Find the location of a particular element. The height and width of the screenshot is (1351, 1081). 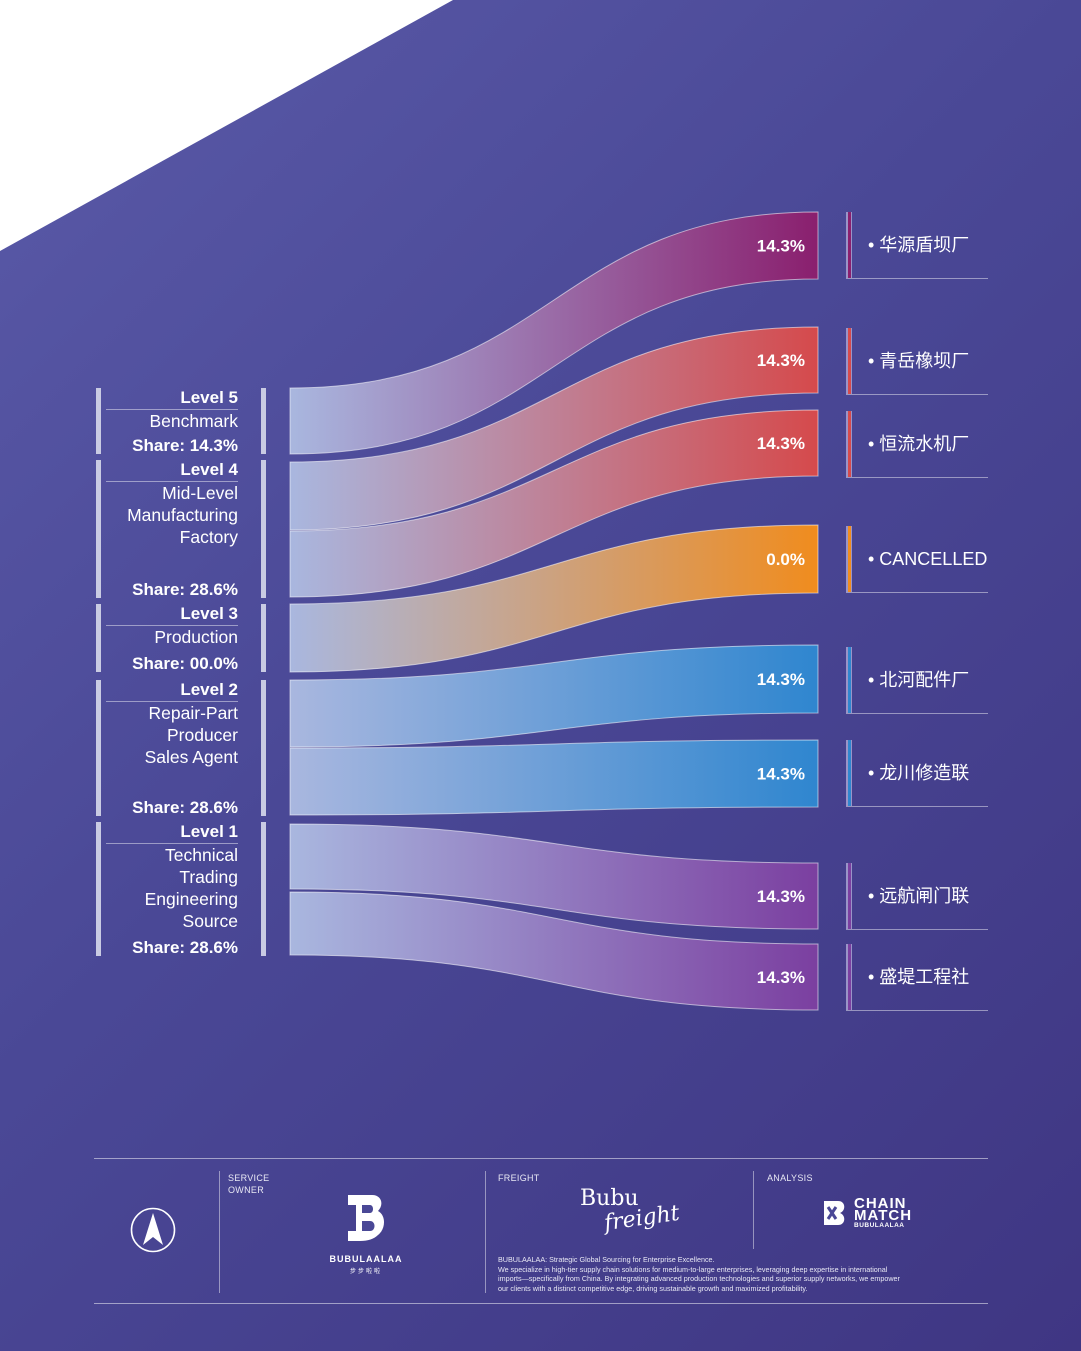

level-2-left-bar is located at coordinates (98, 748).